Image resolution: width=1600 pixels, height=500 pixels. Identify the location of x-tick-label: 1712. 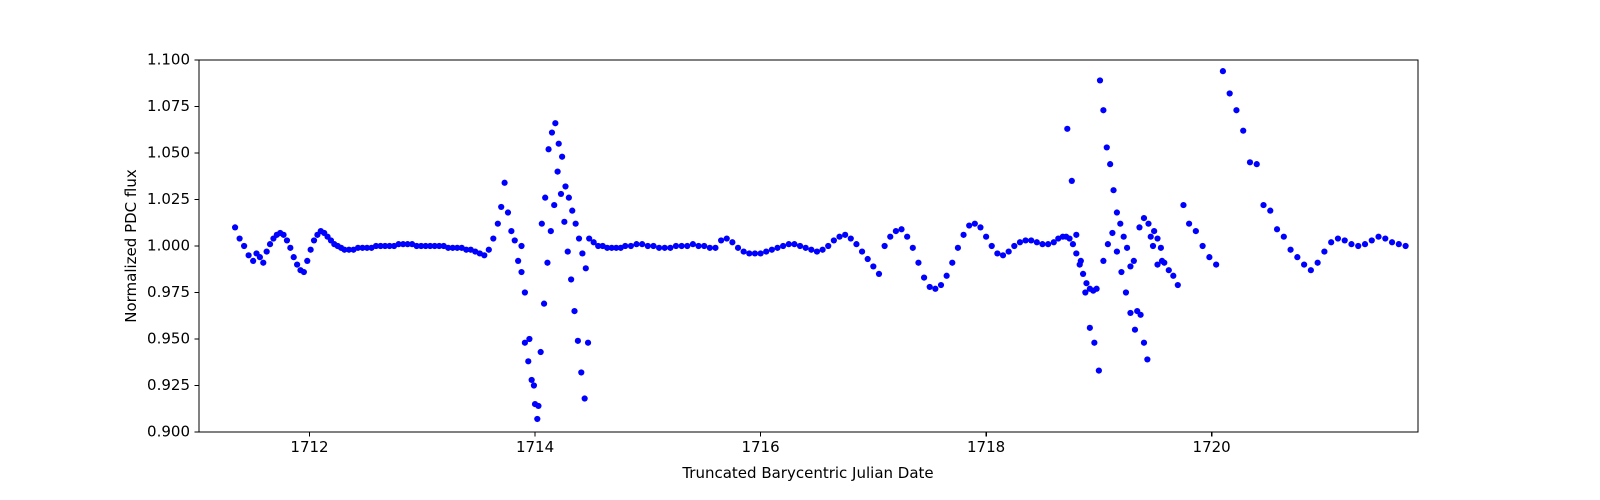
(309, 447).